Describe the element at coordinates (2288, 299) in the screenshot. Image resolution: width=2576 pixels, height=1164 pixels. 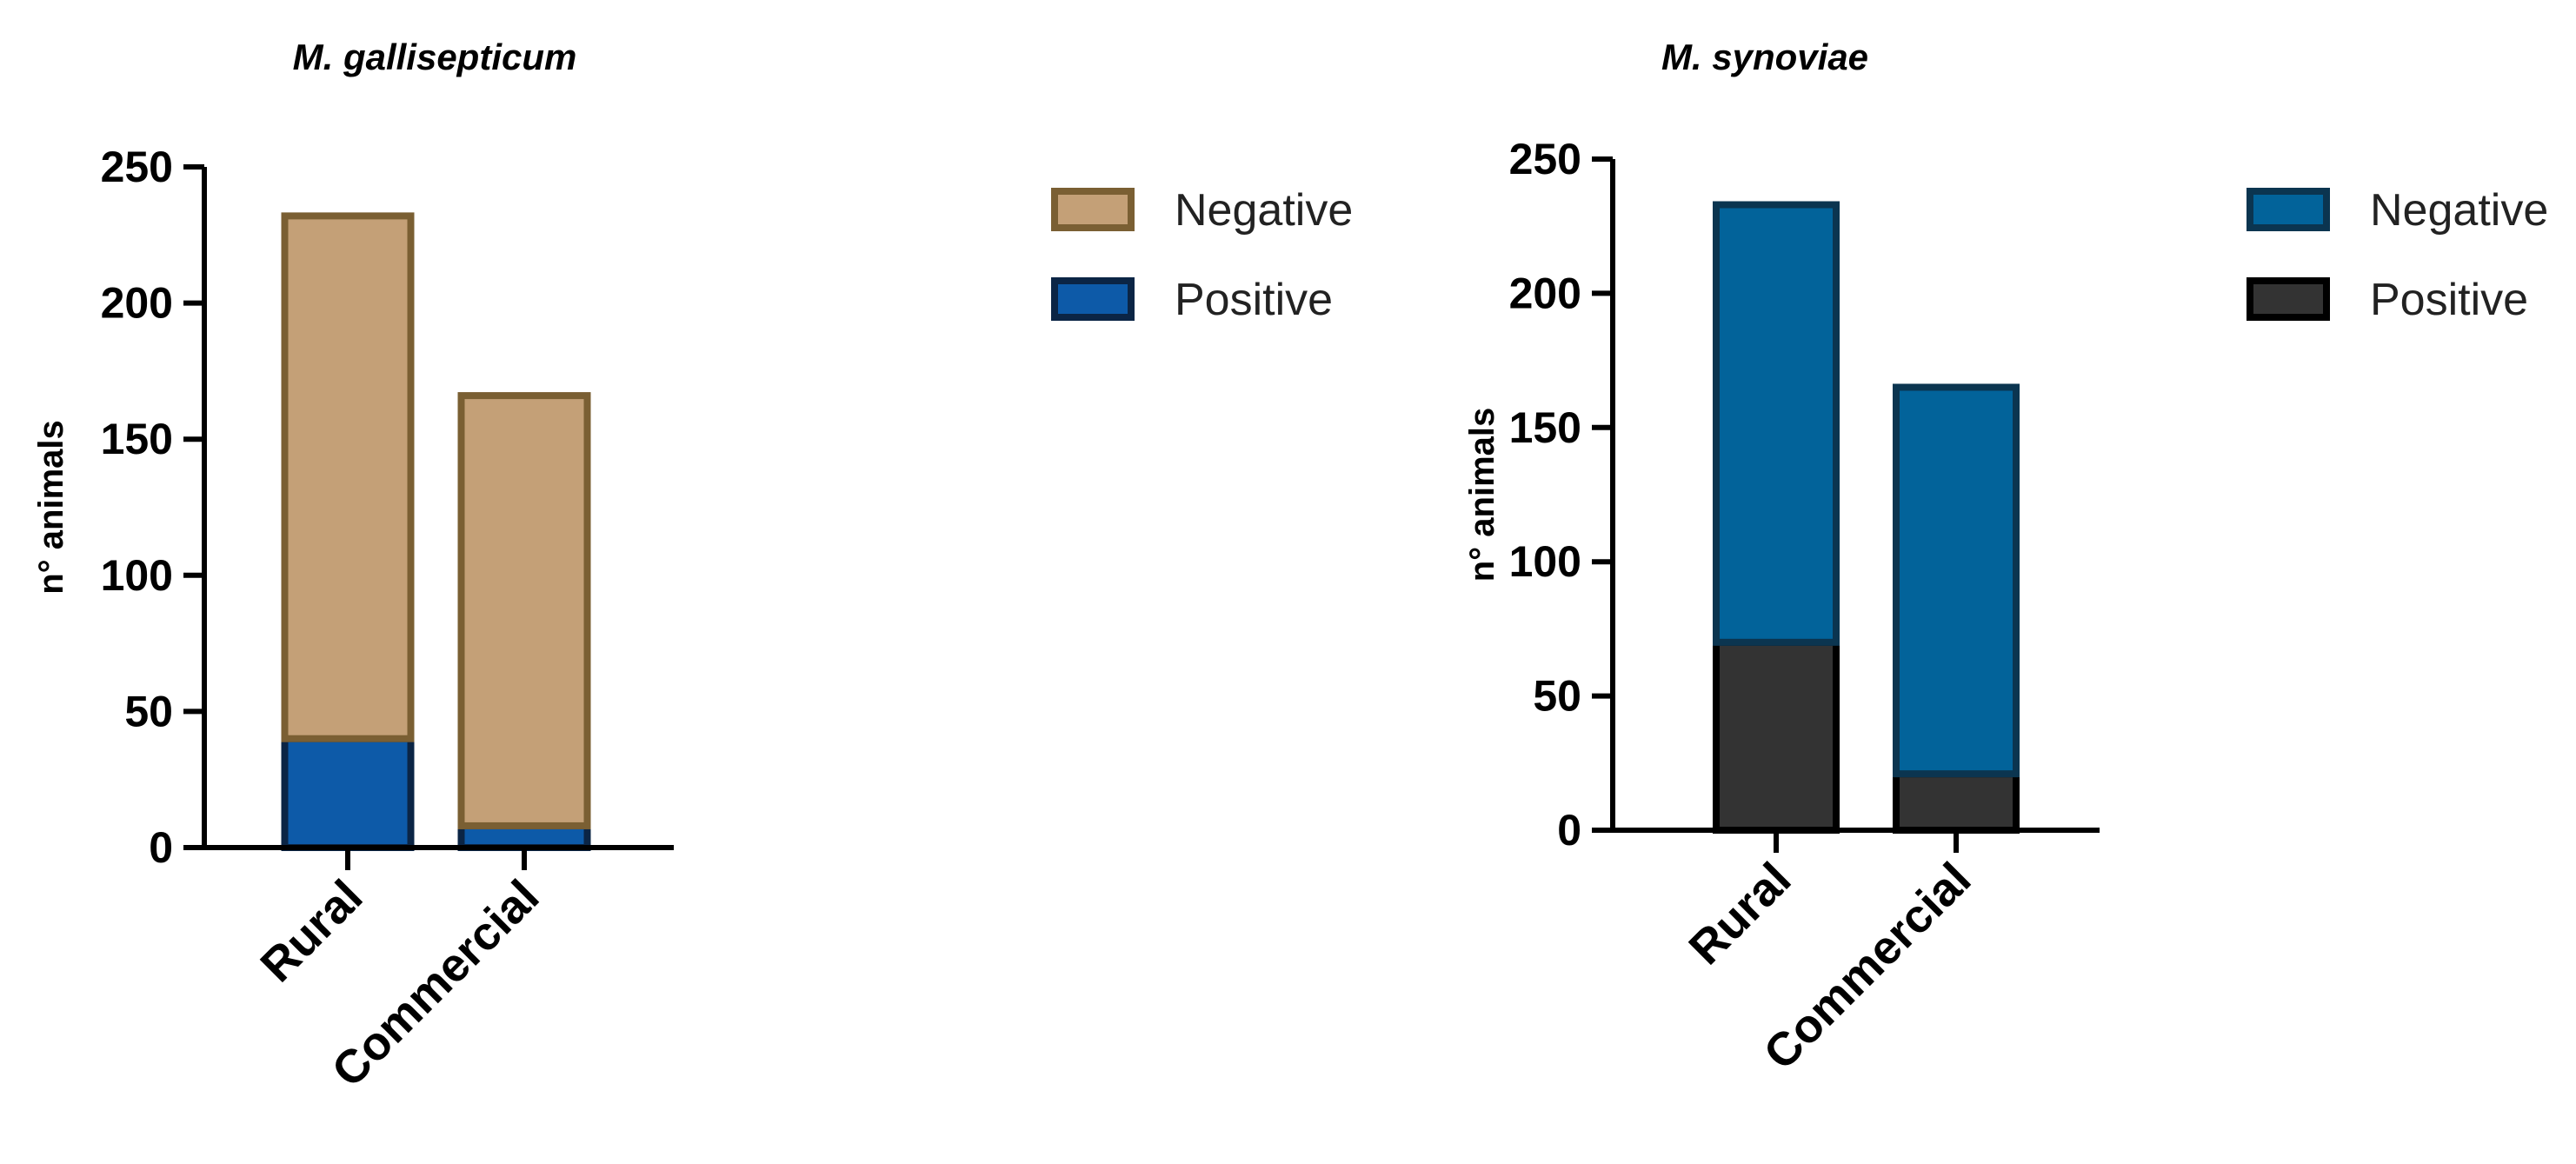
I see `chart2-legend-swatch-positive` at that location.